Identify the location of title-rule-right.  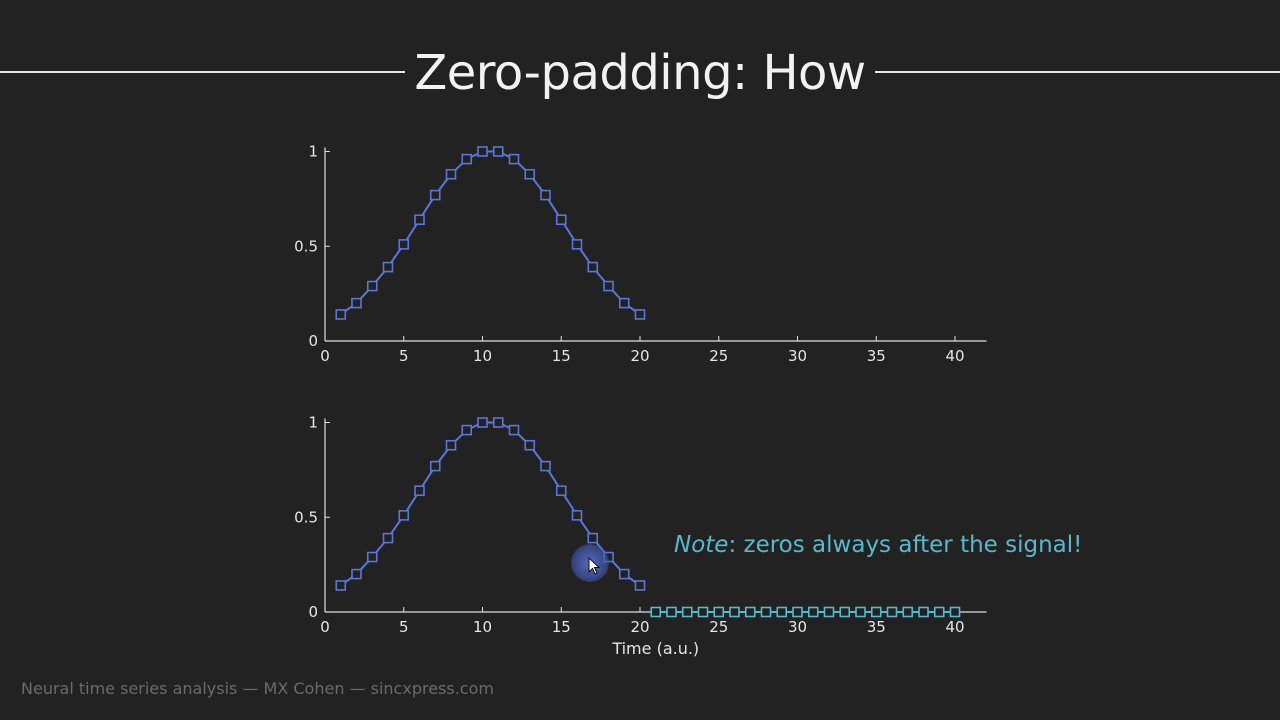
(1077, 72).